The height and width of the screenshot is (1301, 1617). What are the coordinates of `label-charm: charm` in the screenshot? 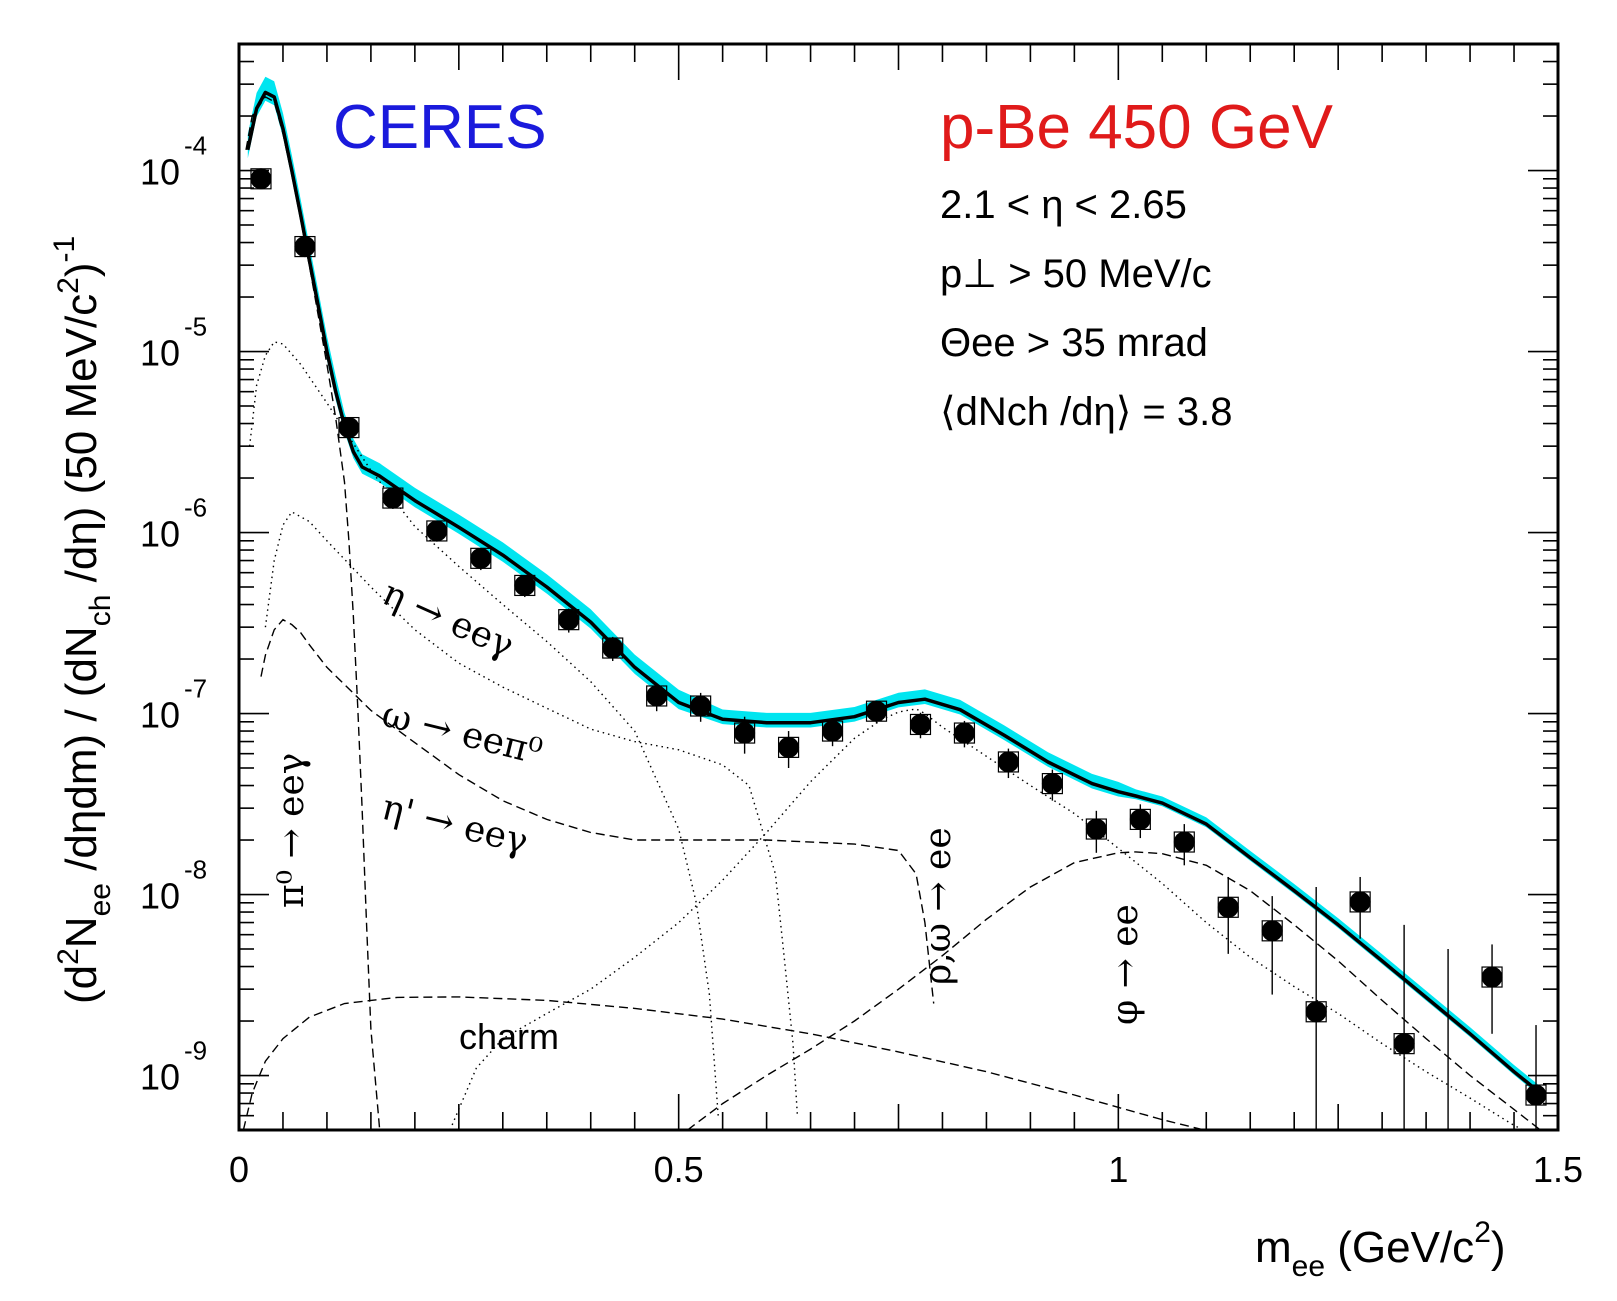 It's located at (509, 1036).